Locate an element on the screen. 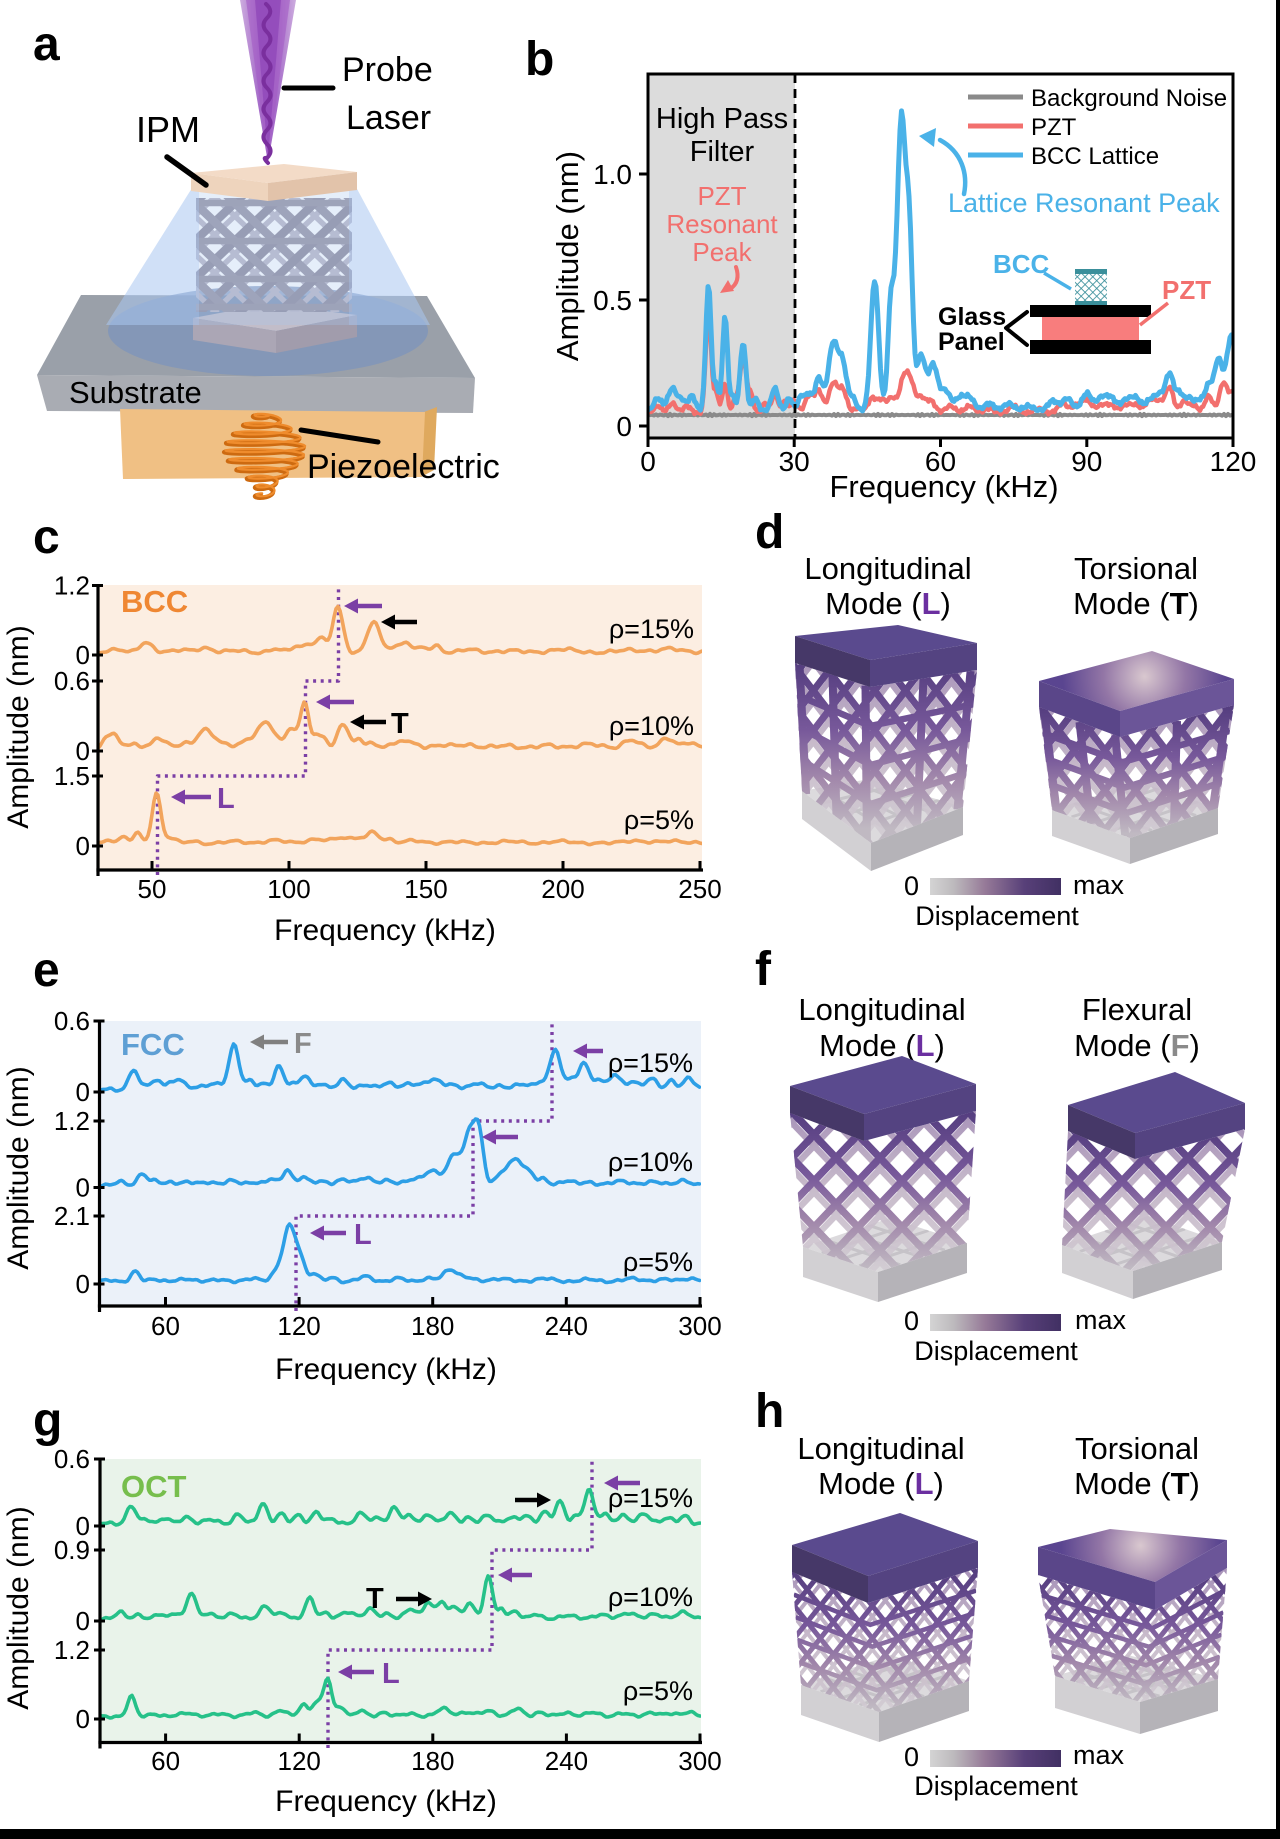 The width and height of the screenshot is (1280, 1839). svg-text: 150 is located at coordinates (425, 889).